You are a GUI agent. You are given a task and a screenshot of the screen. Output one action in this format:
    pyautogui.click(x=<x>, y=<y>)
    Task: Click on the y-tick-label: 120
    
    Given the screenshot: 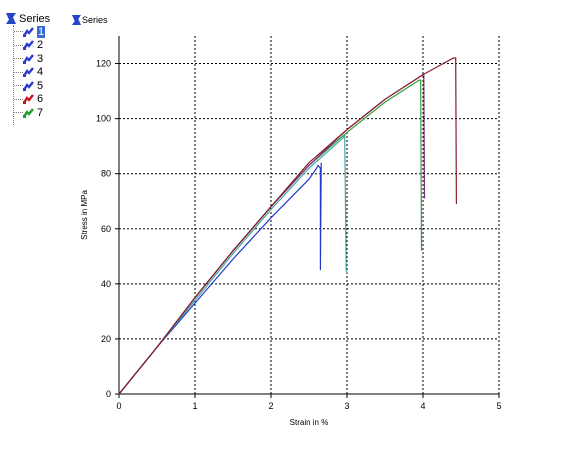 What is the action you would take?
    pyautogui.click(x=103, y=64)
    